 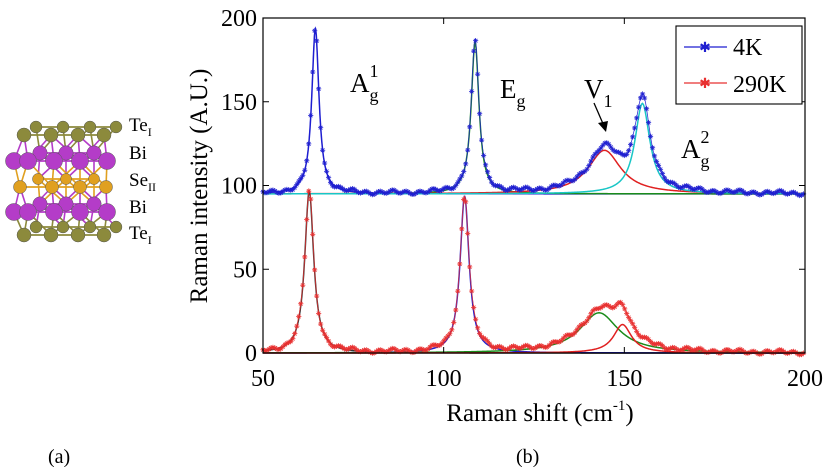 I want to click on legend-marker-290k: ✱, so click(x=705, y=84).